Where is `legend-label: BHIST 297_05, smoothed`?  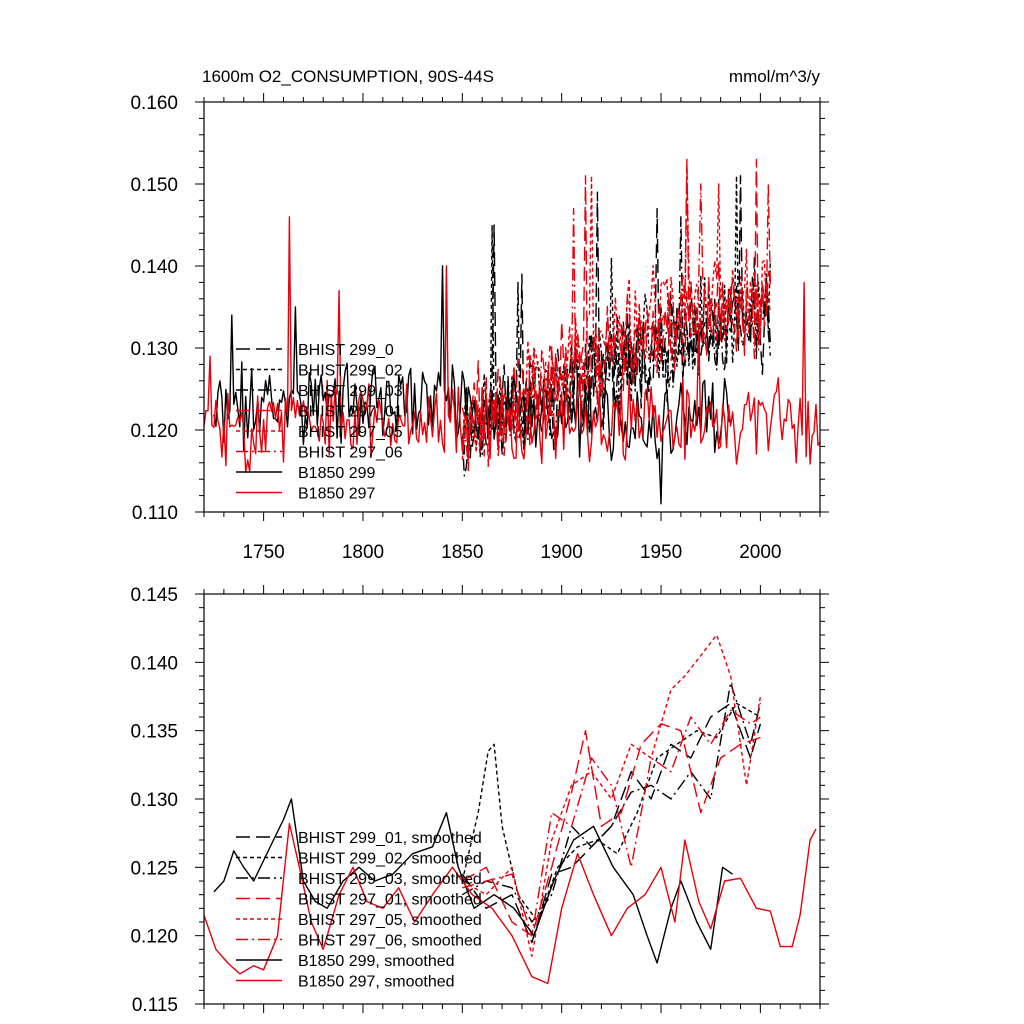 legend-label: BHIST 297_05, smoothed is located at coordinates (390, 920).